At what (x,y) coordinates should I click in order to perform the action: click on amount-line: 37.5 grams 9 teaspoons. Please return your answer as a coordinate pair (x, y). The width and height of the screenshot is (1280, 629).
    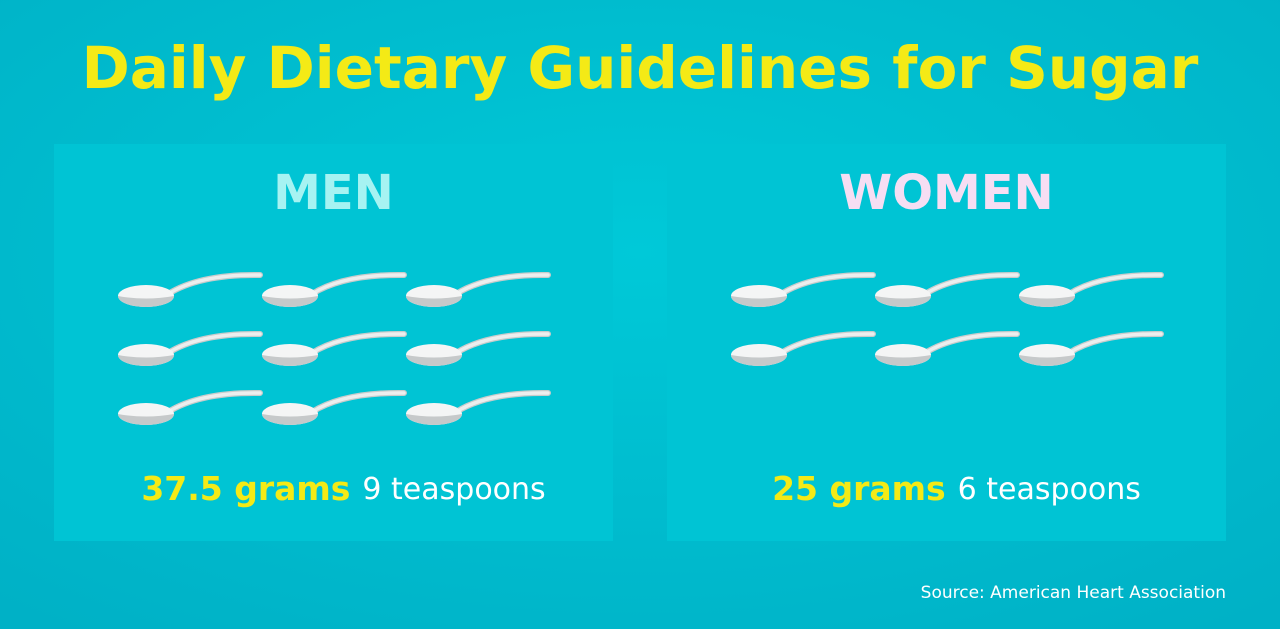
    Looking at the image, I should click on (343, 488).